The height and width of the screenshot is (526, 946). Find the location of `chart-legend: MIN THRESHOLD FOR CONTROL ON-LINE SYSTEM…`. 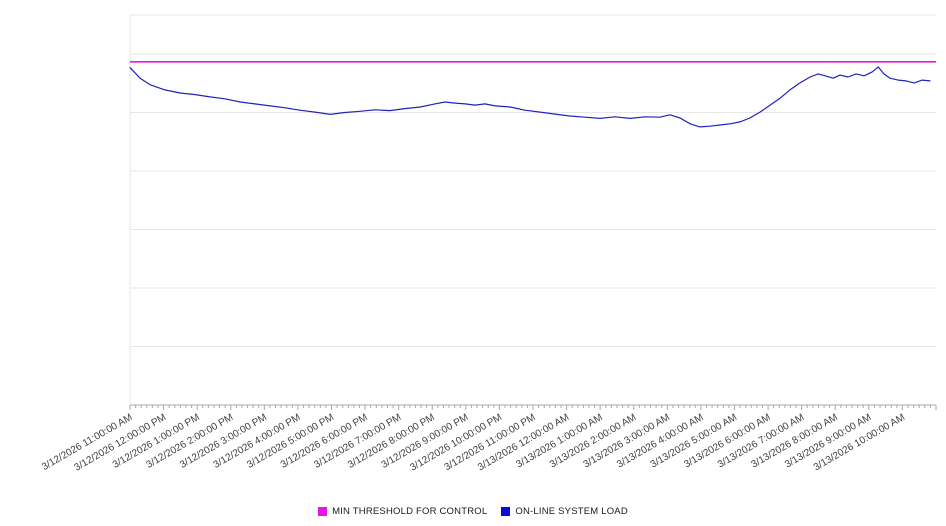

chart-legend: MIN THRESHOLD FOR CONTROL ON-LINE SYSTEM… is located at coordinates (473, 511).